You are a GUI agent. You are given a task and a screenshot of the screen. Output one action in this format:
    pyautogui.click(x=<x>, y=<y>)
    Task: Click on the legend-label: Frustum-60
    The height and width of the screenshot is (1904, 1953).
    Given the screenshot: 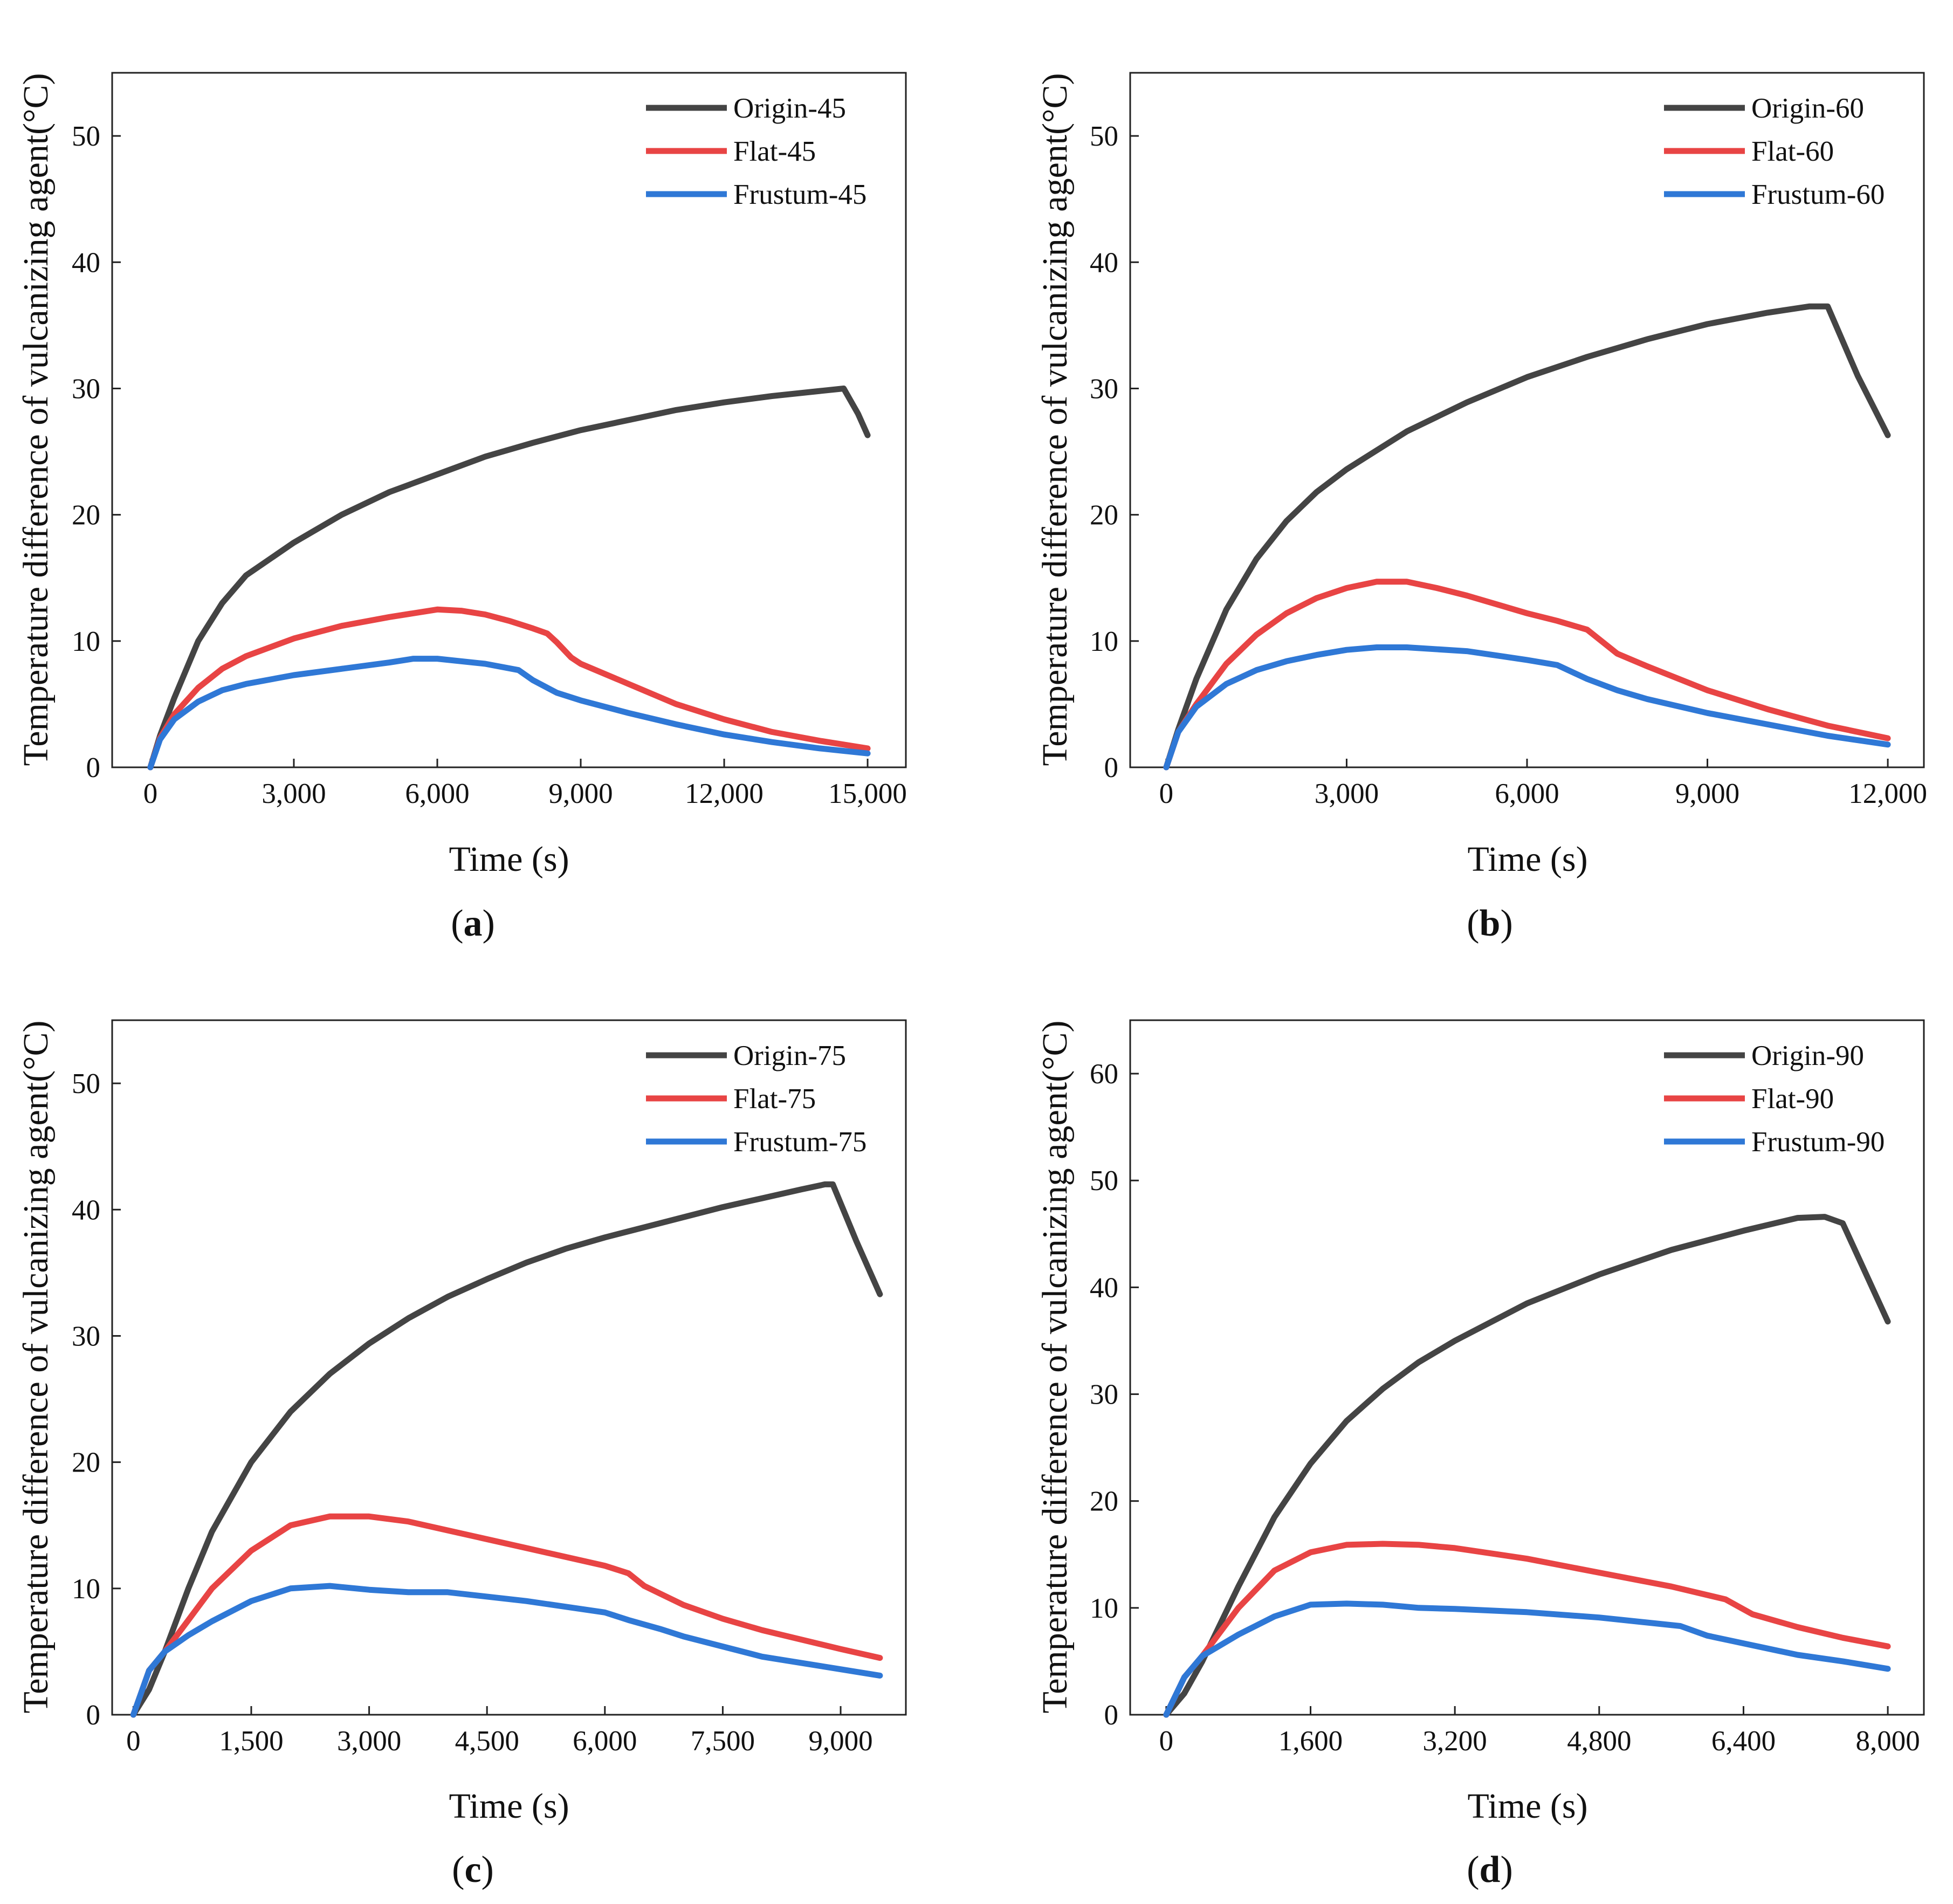 What is the action you would take?
    pyautogui.click(x=1818, y=194)
    